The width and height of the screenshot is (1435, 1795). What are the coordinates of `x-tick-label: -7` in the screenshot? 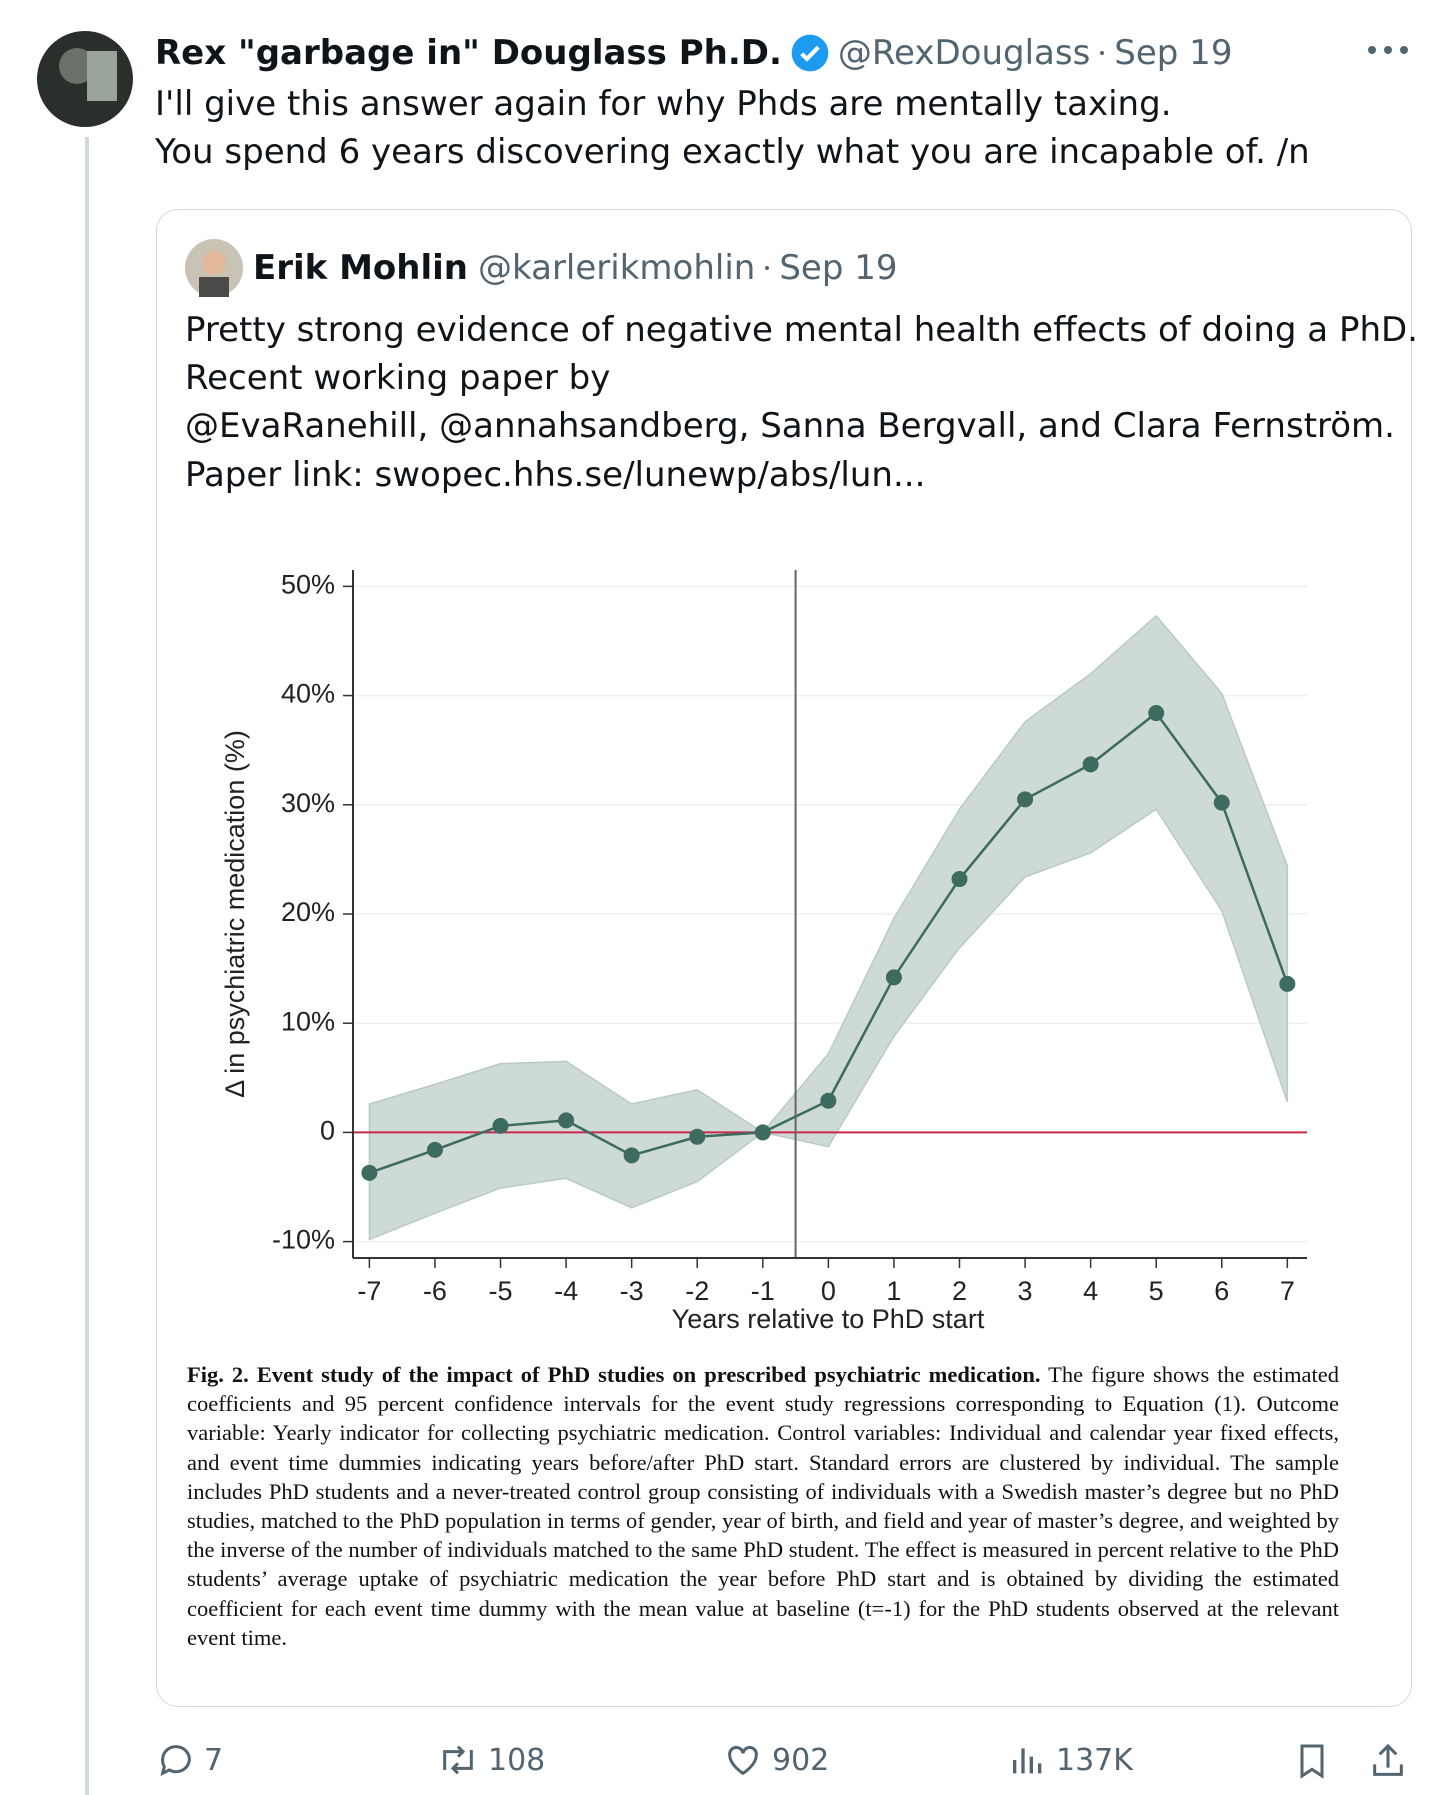 It's located at (369, 1291).